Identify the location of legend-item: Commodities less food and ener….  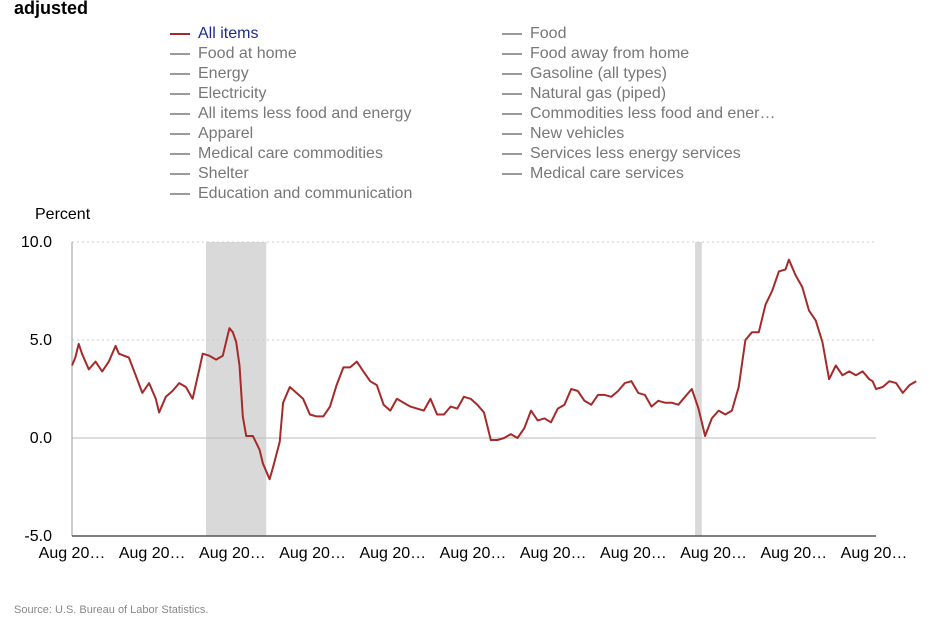
(638, 114).